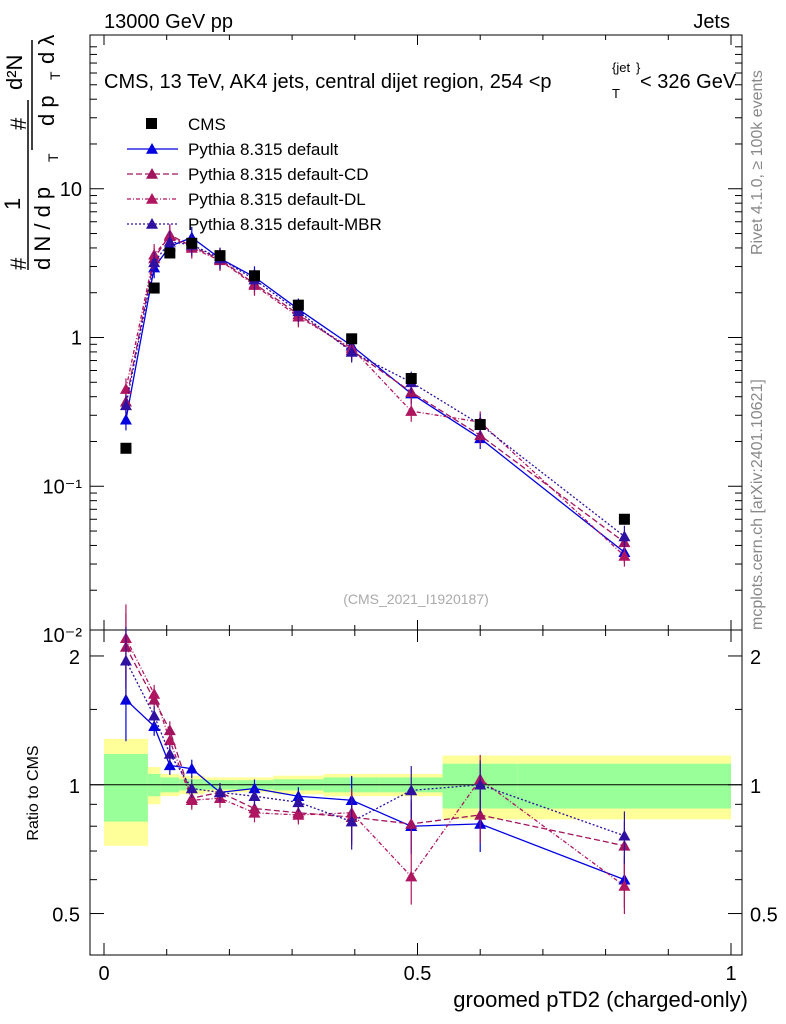  What do you see at coordinates (416, 599) in the screenshot?
I see `watermark: (CMS_2021_I1920187)` at bounding box center [416, 599].